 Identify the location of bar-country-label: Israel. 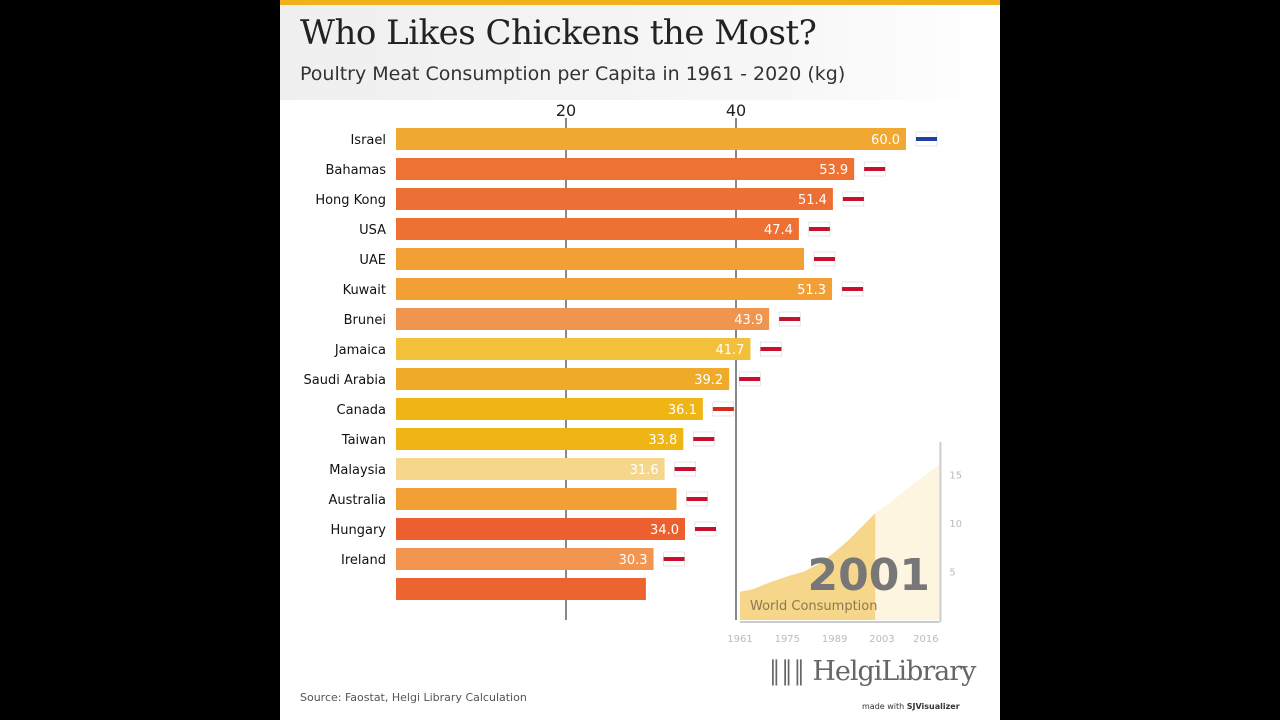
(368, 140).